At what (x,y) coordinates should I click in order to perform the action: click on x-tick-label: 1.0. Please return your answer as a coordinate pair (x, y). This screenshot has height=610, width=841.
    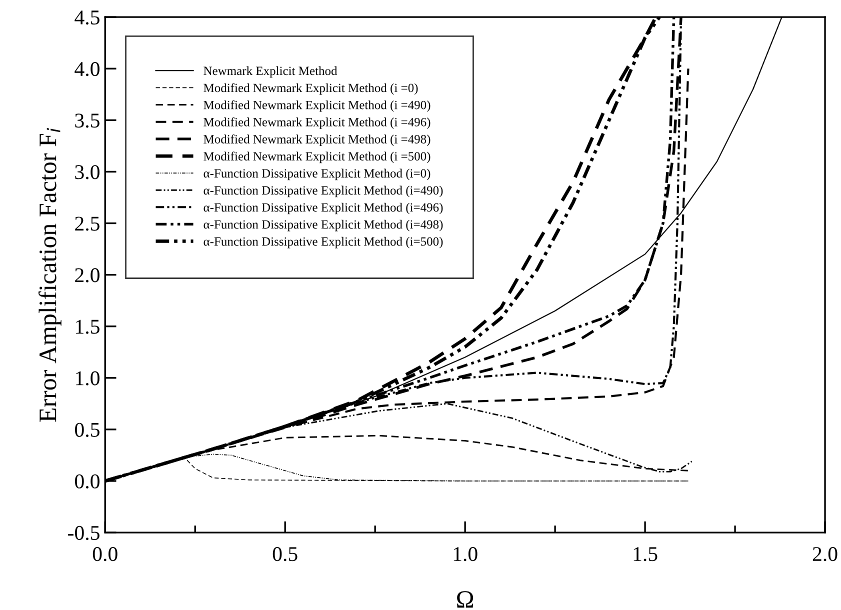
    Looking at the image, I should click on (466, 554).